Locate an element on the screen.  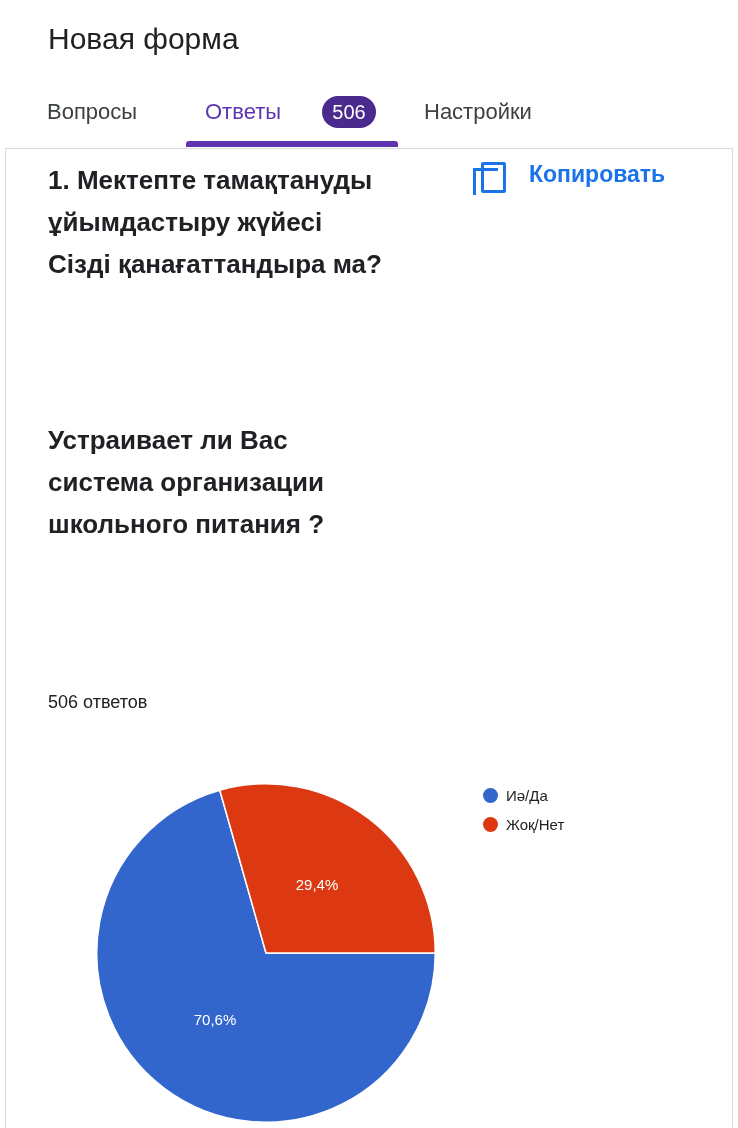
data-label: 70,6% is located at coordinates (215, 1019).